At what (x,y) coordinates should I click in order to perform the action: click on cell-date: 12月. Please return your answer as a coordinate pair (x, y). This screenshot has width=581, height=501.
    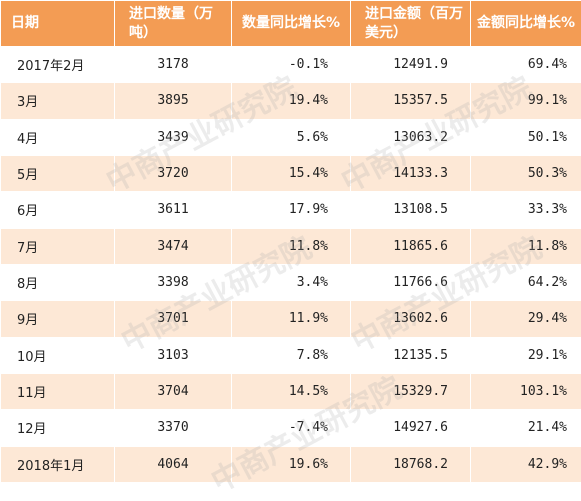
    Looking at the image, I should click on (58, 428).